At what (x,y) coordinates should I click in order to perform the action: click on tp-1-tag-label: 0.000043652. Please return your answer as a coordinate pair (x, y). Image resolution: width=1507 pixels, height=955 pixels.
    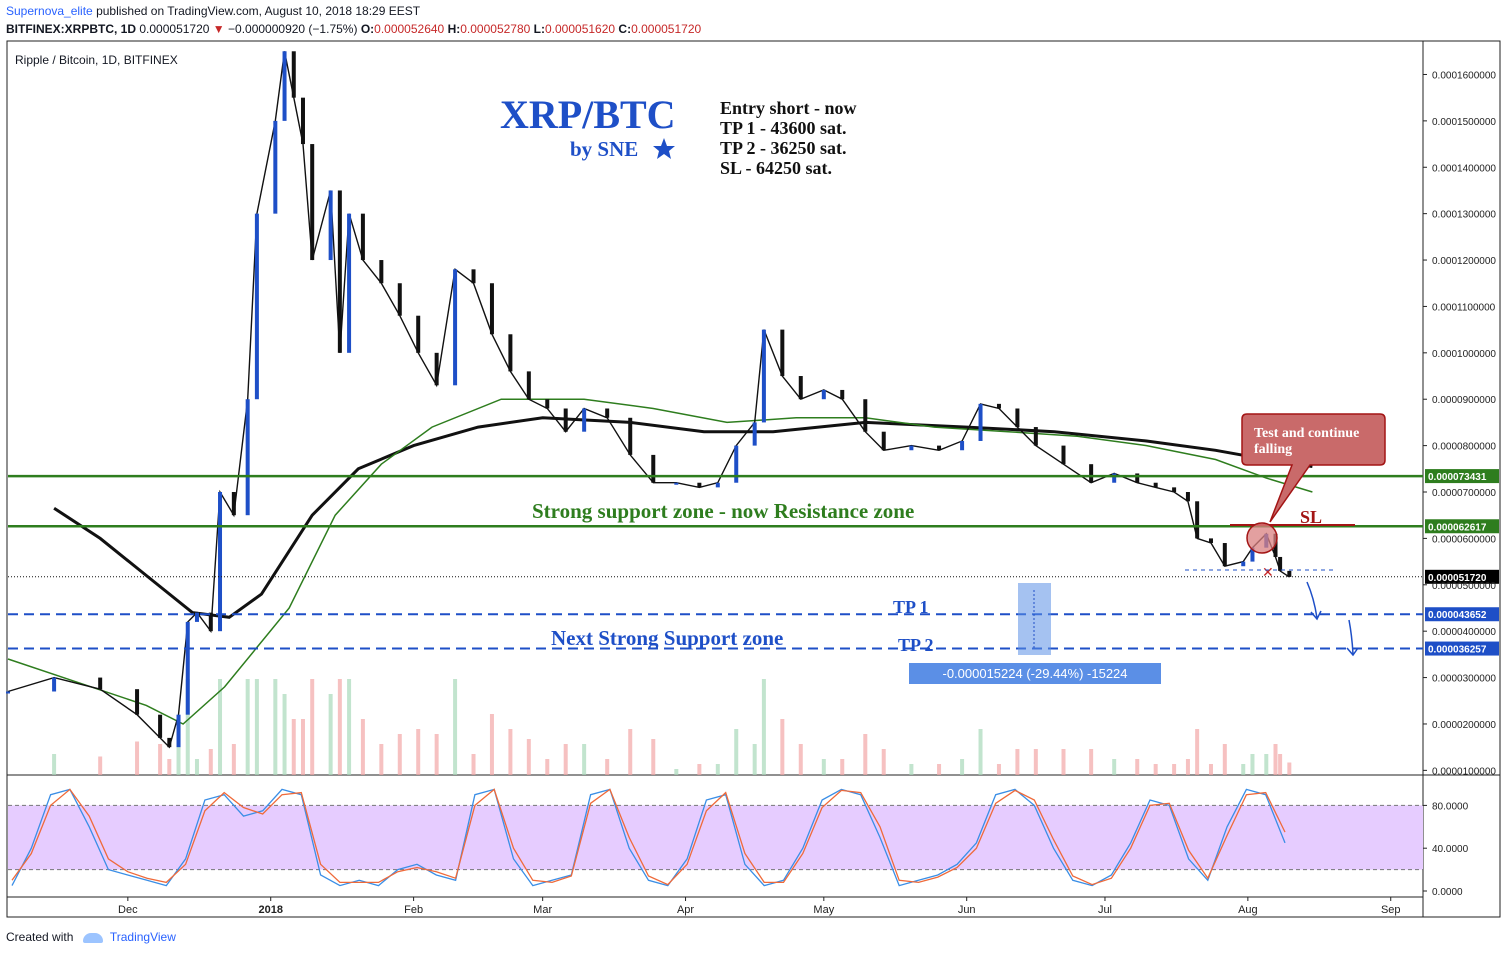
    Looking at the image, I should click on (1457, 615).